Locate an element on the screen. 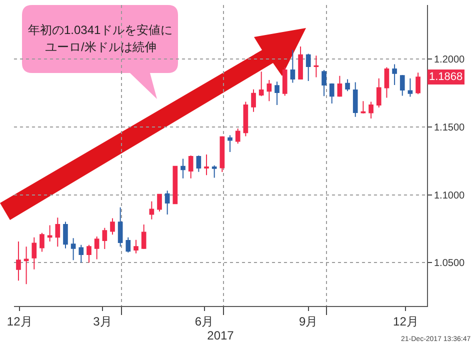 The height and width of the screenshot is (343, 475). x-axis-title: 2017 is located at coordinates (220, 335).